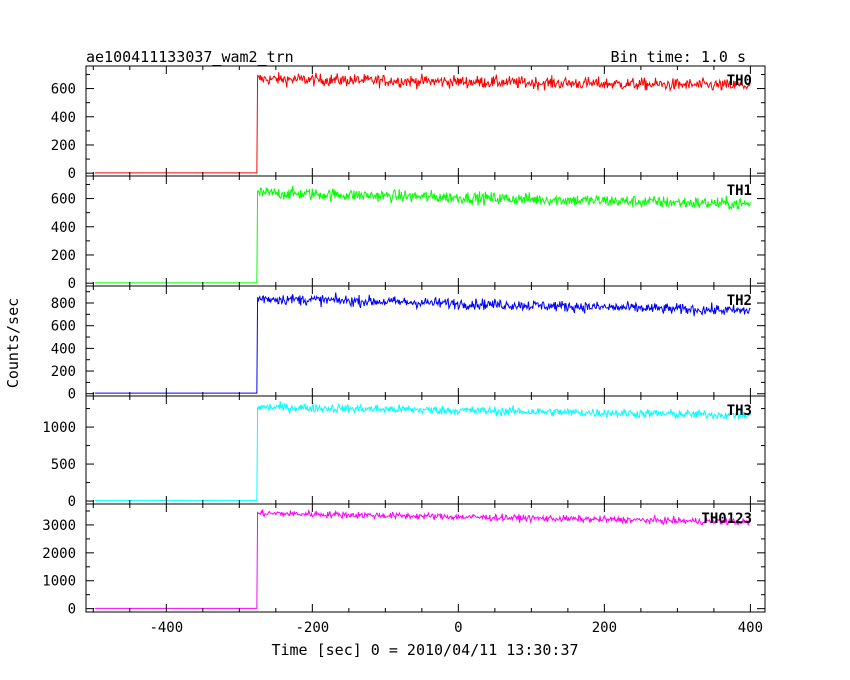 This screenshot has height=680, width=850. Describe the element at coordinates (422, 343) in the screenshot. I see `series-line-th2` at that location.